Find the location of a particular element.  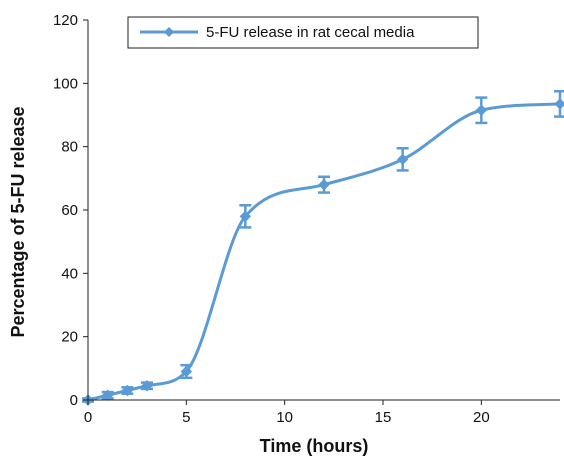

y-axis-title: Percentage of 5-FU release is located at coordinates (18, 221).